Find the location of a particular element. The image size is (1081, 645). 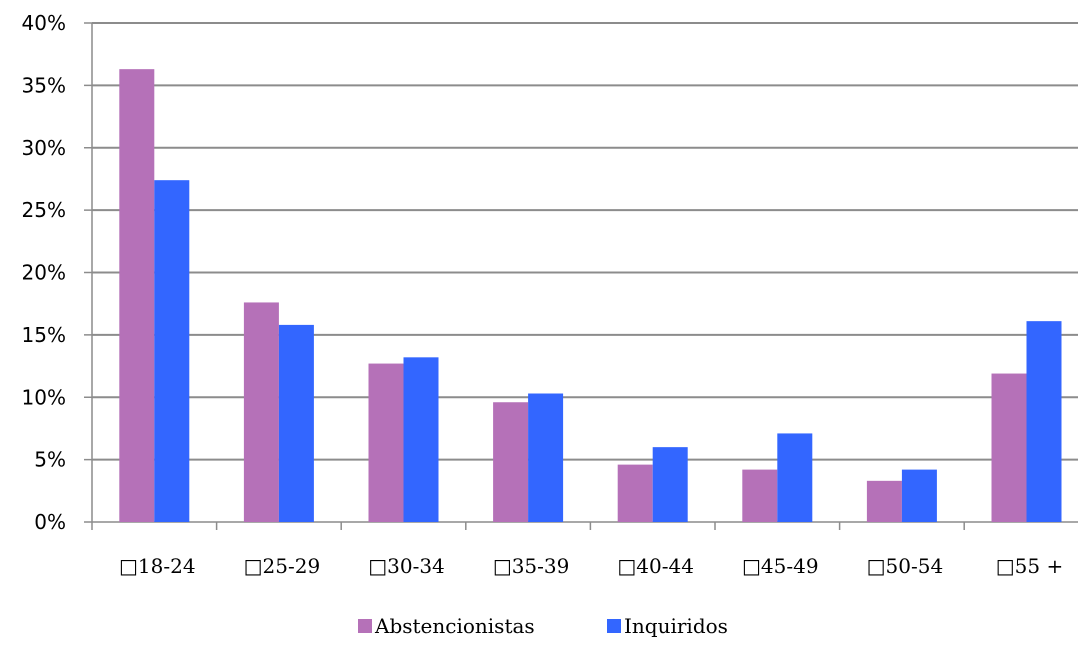

y-tick-label: 25% is located at coordinates (44, 210).